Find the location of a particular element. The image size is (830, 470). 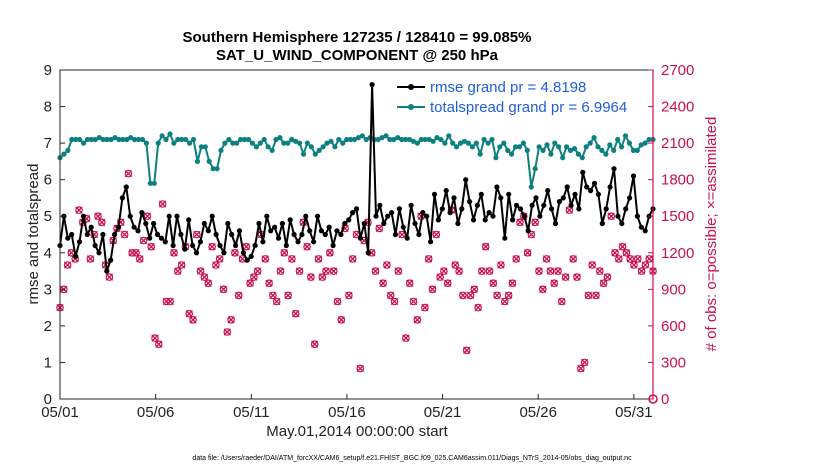

y-axis-right-label: # of obs: o=possible; ×=assimilated is located at coordinates (711, 234).